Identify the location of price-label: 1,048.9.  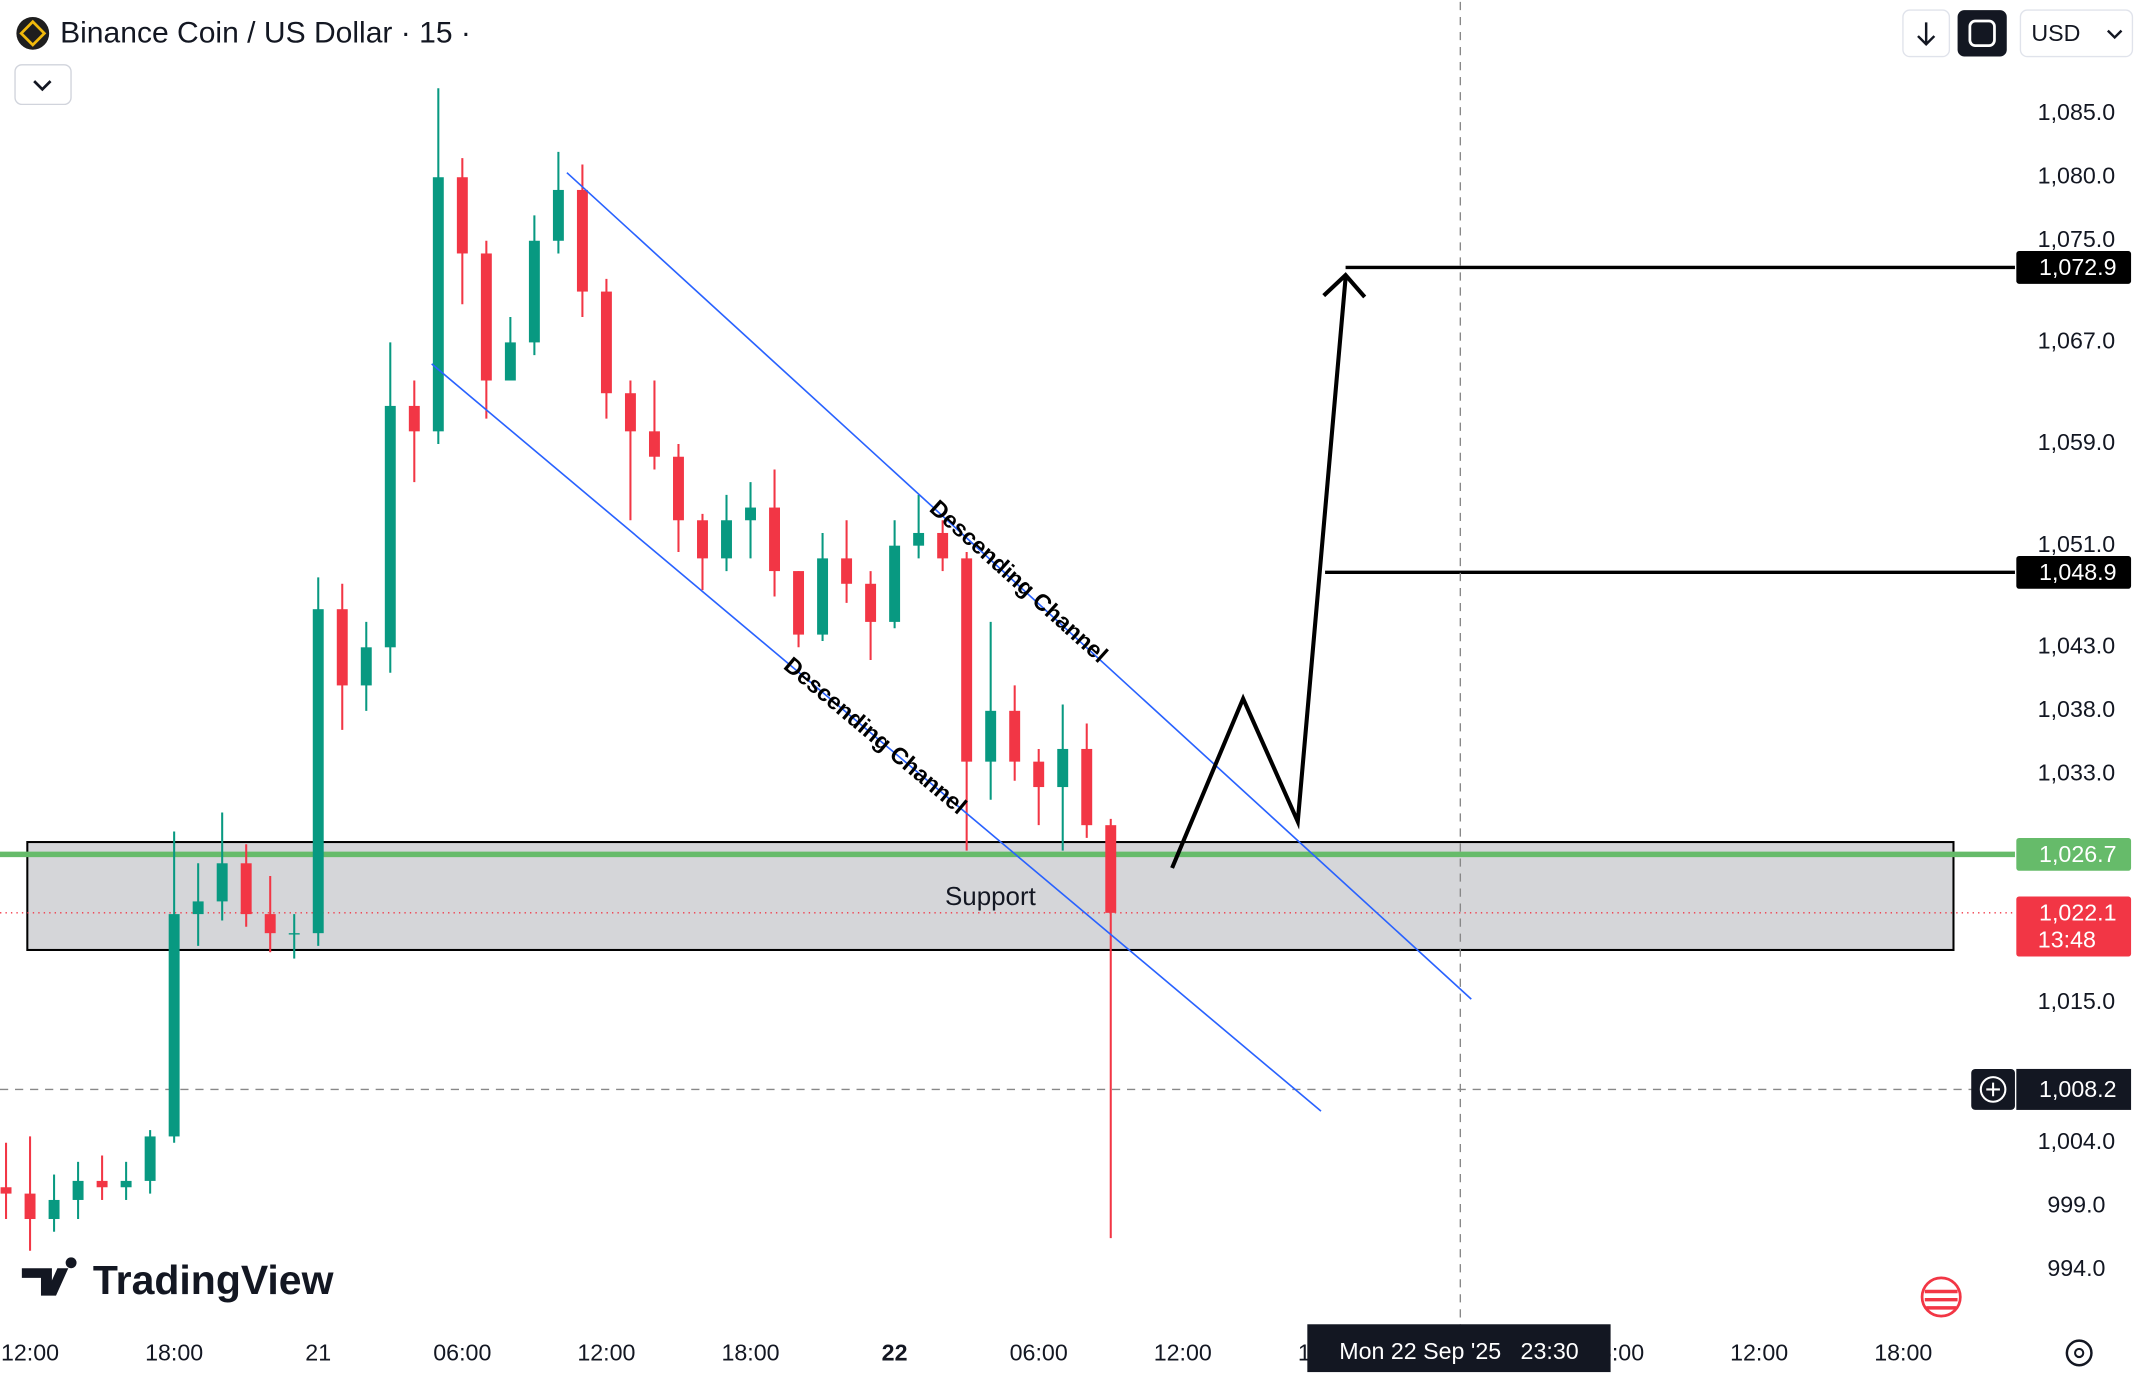
(2077, 572).